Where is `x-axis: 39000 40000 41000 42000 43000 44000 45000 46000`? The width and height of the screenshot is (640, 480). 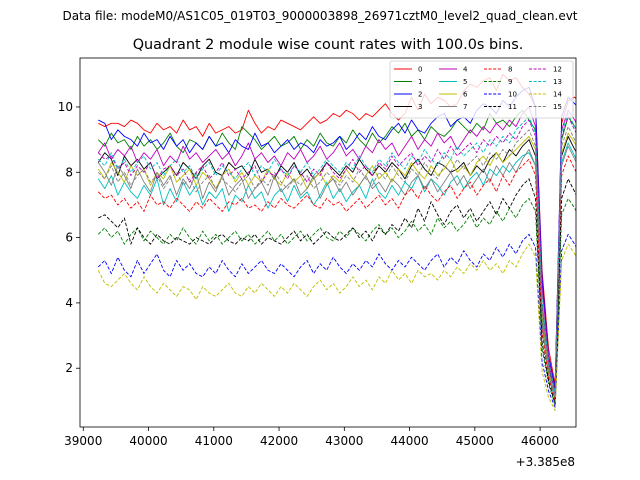
x-axis: 39000 40000 41000 42000 43000 44000 45000 46000 is located at coordinates (311, 437).